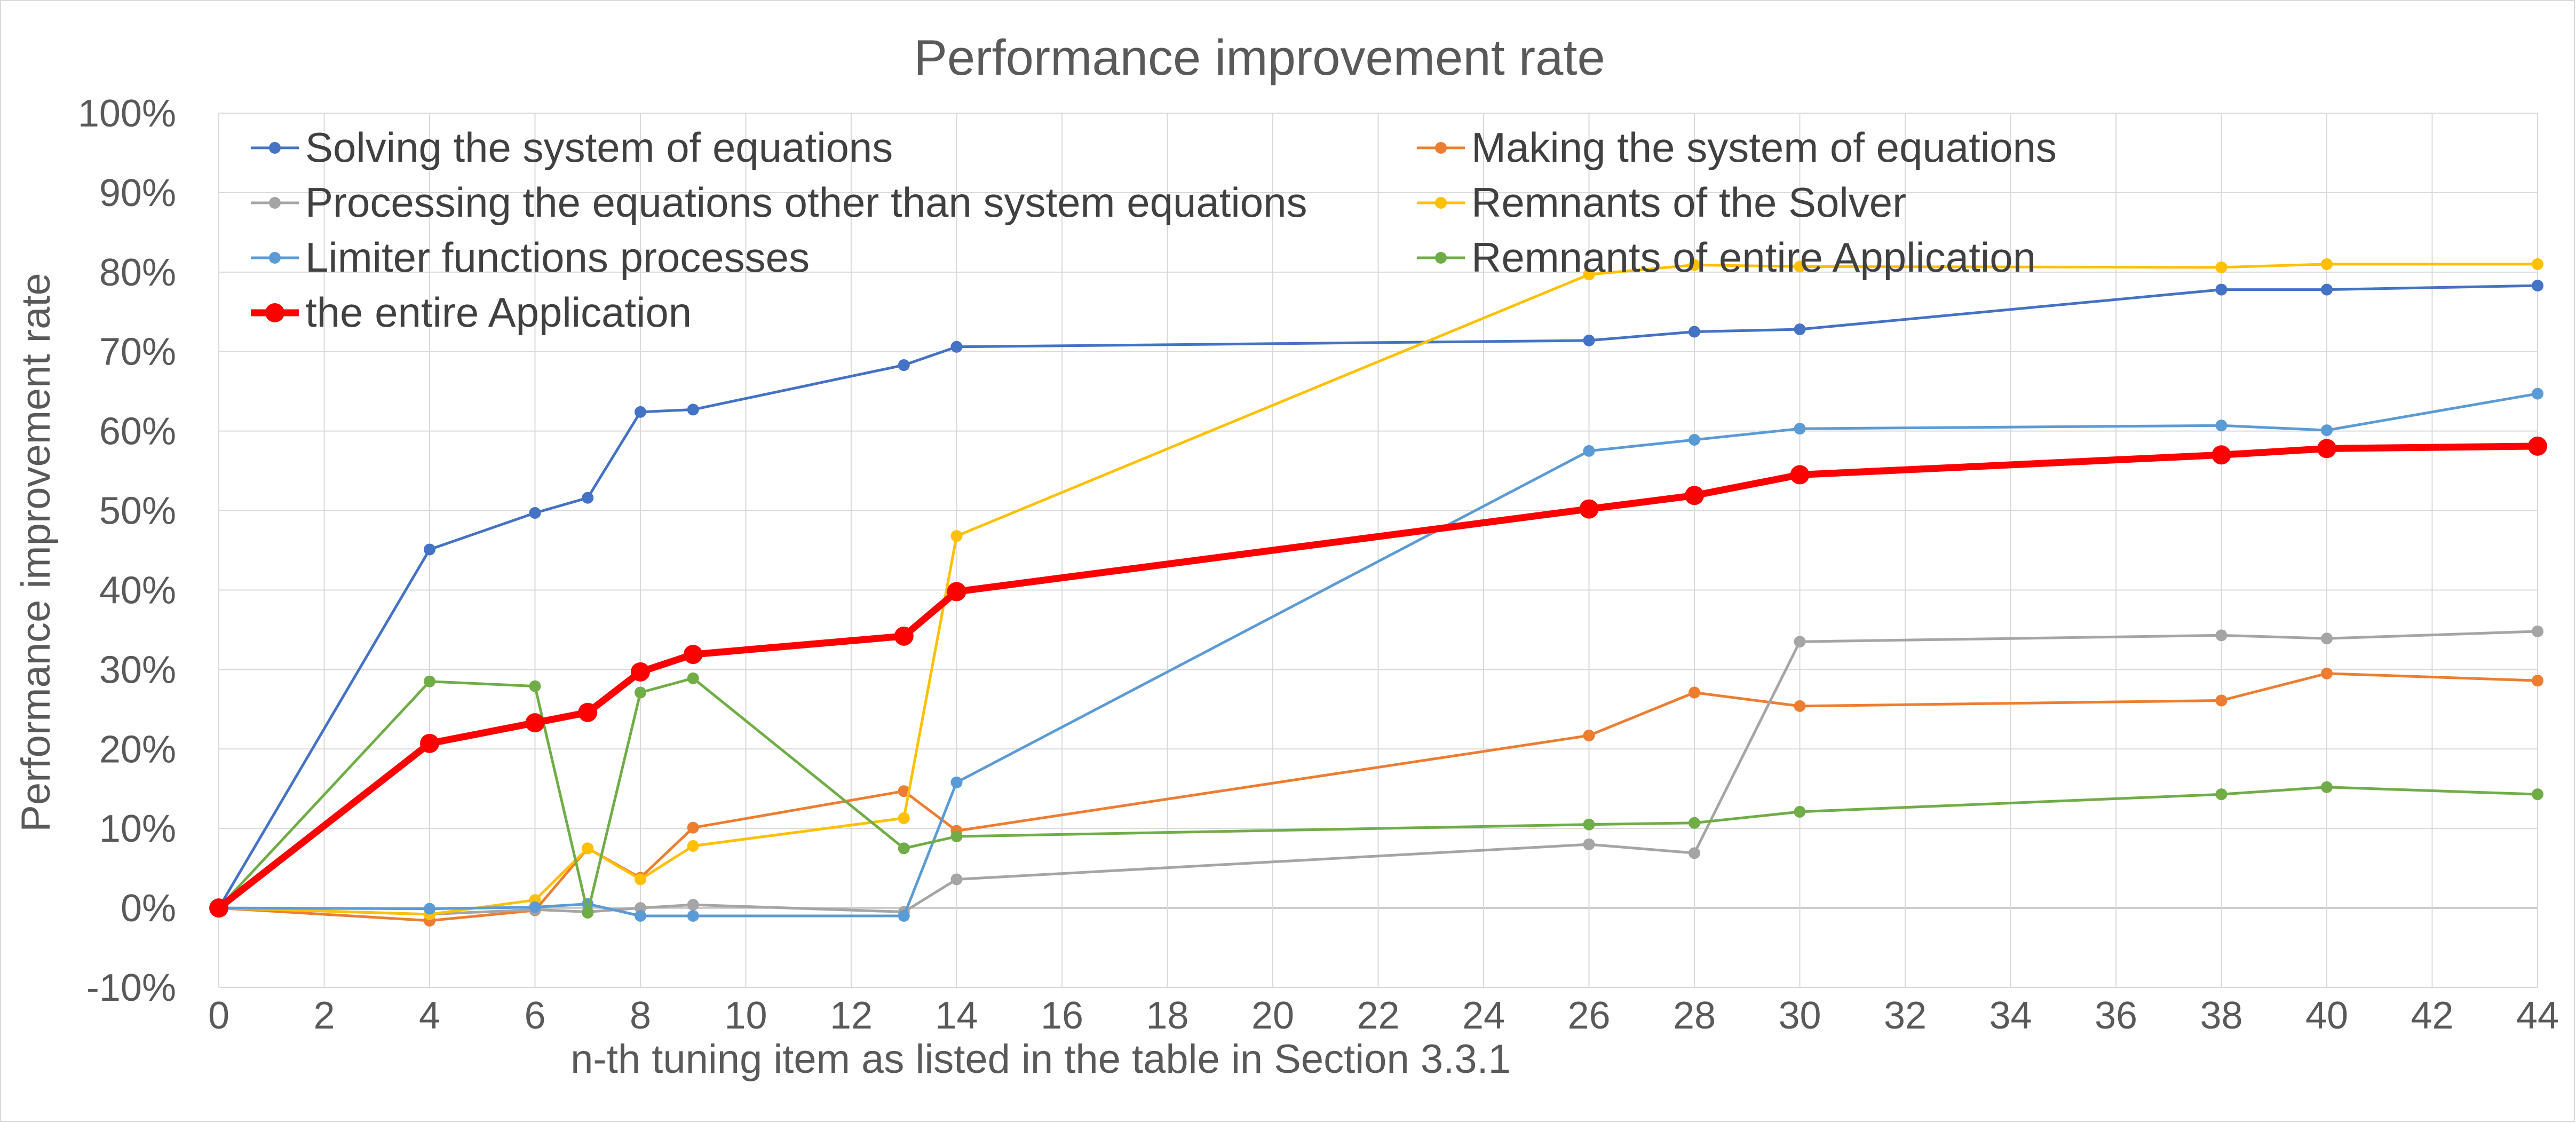 The width and height of the screenshot is (2576, 1123). I want to click on x-tick-label: 28, so click(1694, 1015).